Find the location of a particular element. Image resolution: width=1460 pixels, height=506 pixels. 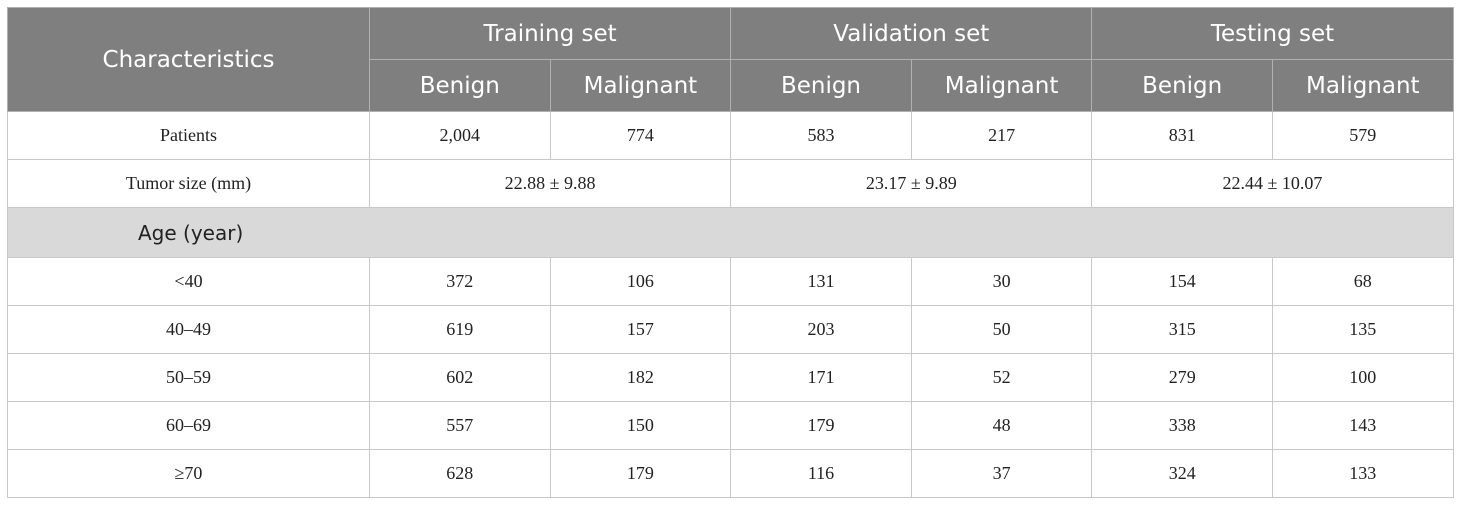

cell: 116 is located at coordinates (821, 473).